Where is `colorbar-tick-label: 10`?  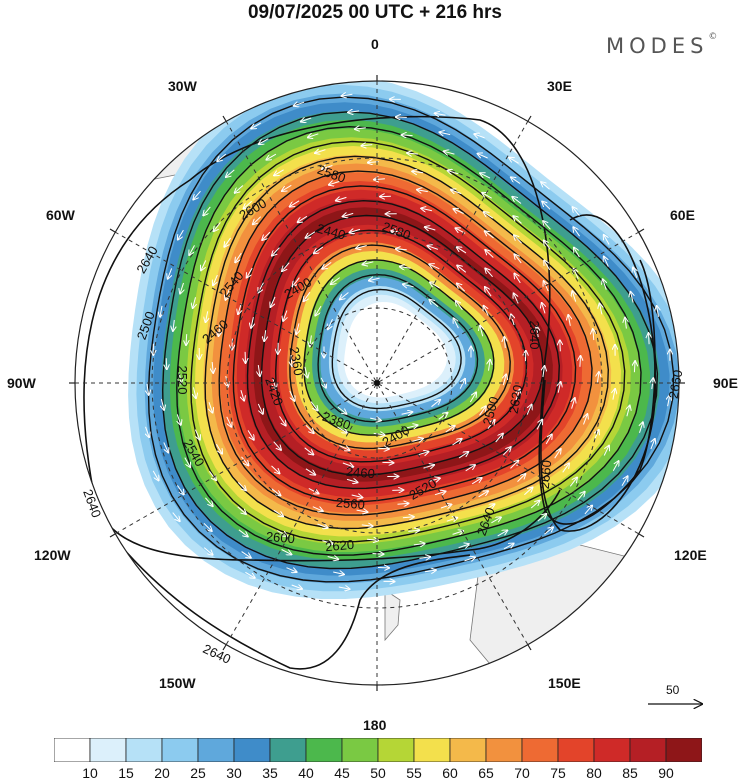 colorbar-tick-label: 10 is located at coordinates (90, 773).